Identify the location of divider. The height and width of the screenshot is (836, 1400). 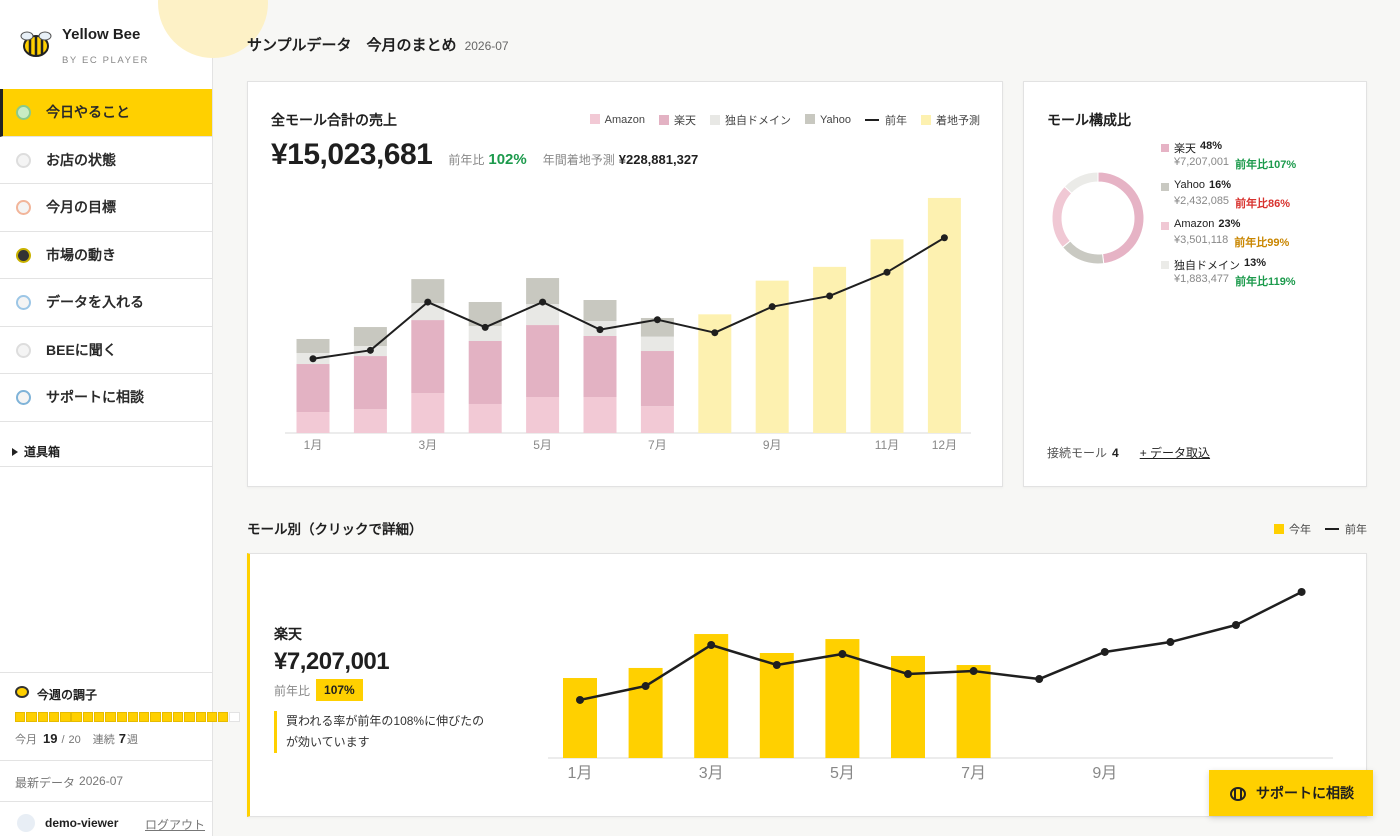
(106, 760).